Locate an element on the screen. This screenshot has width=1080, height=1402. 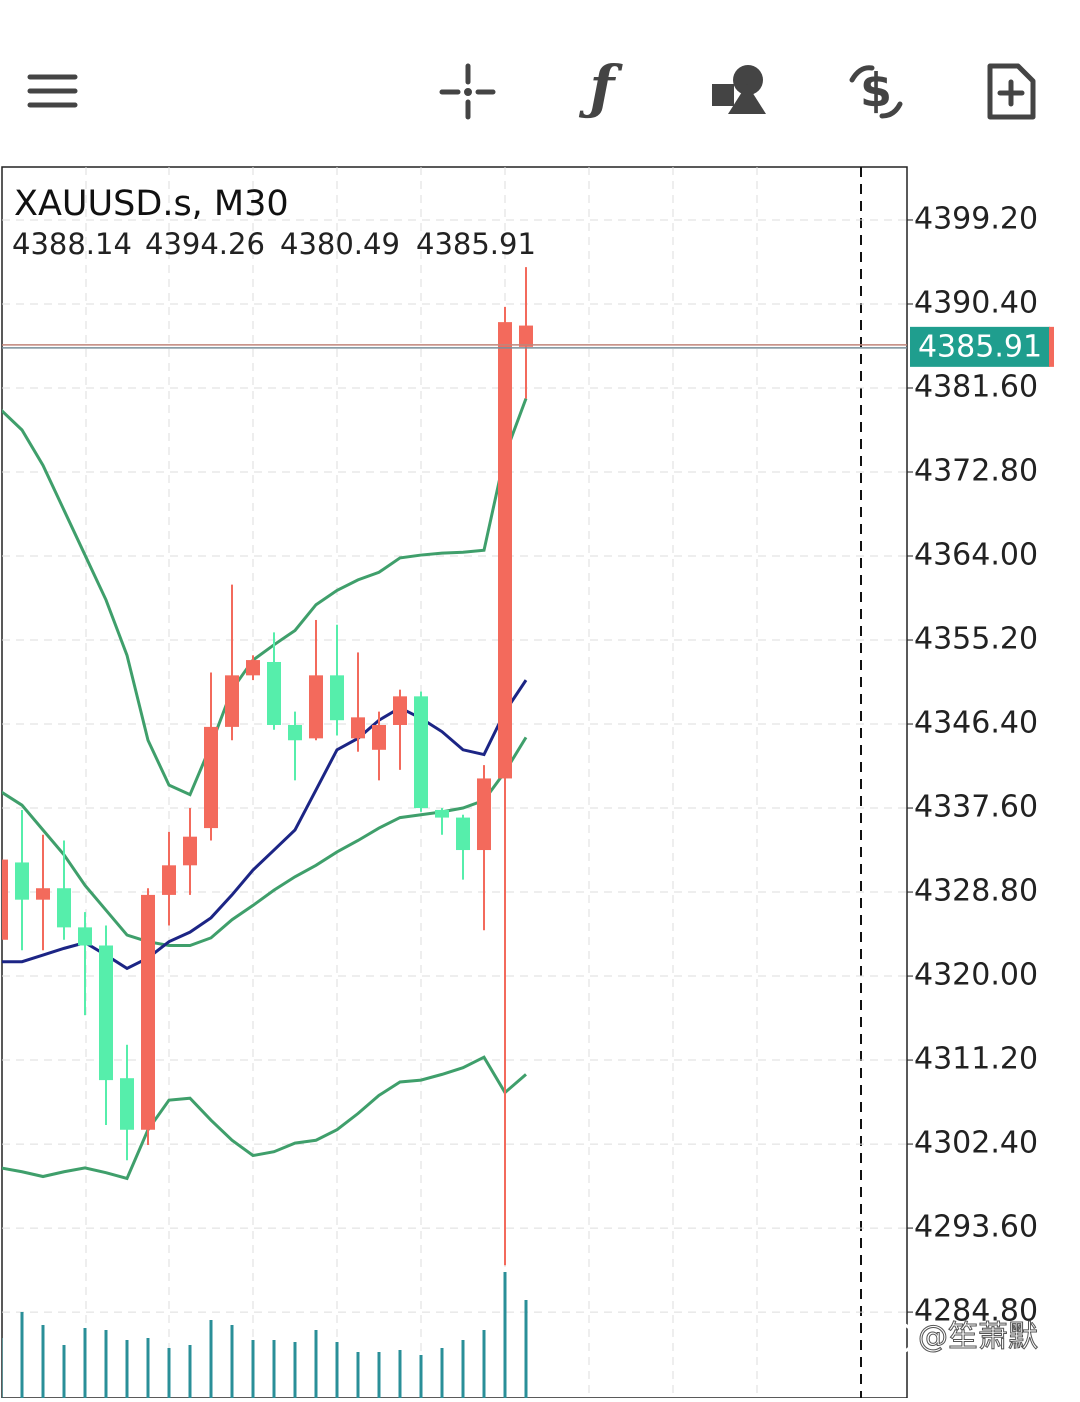
svg-text: ƒ is located at coordinates (601, 87).